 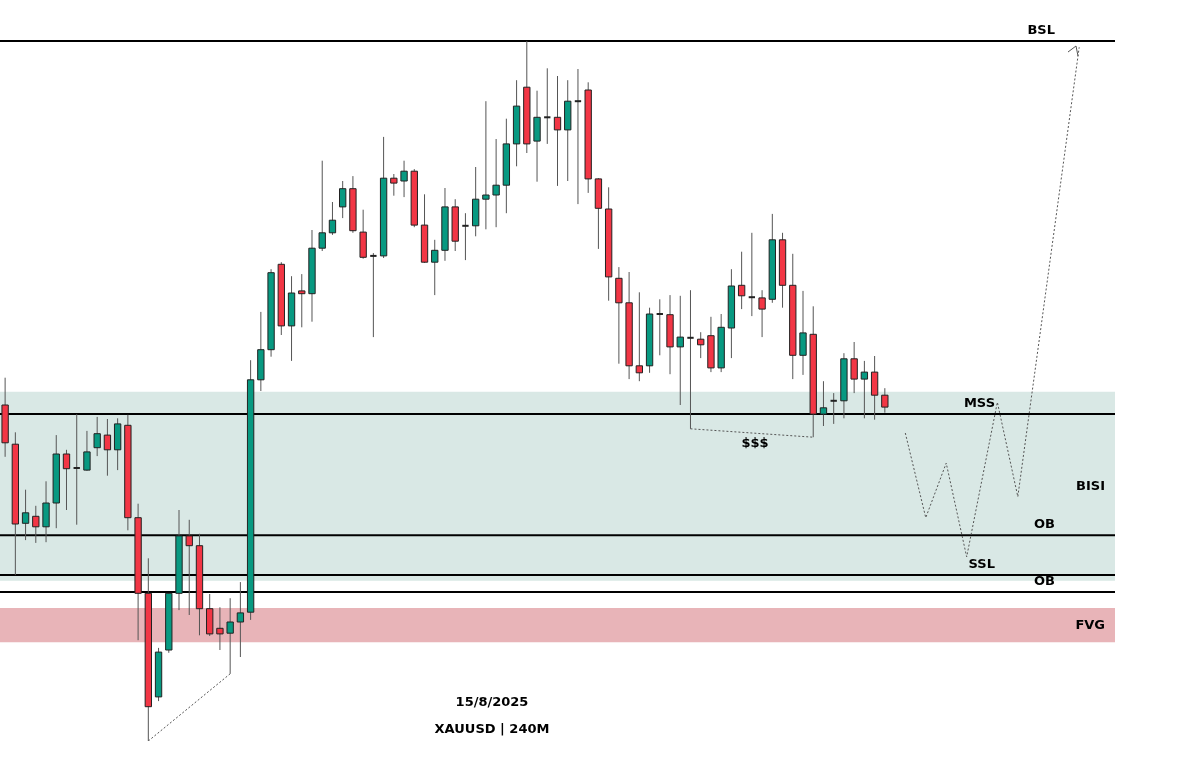 I want to click on annotation: XAUUSD | 240M, so click(x=492, y=729).